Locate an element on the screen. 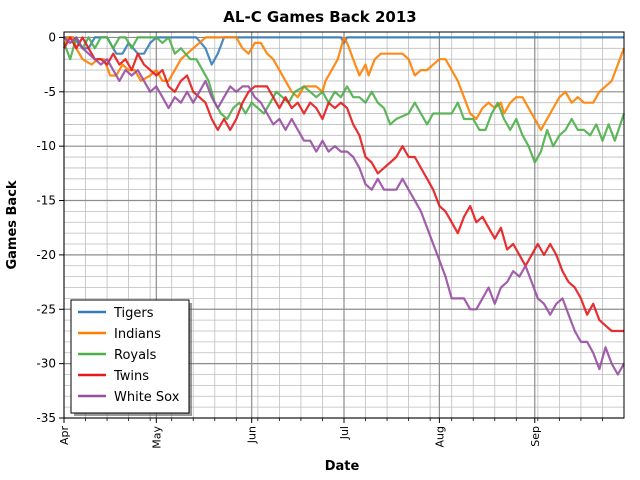 This screenshot has width=640, height=480. legend-label-indians: Indians is located at coordinates (137, 334).